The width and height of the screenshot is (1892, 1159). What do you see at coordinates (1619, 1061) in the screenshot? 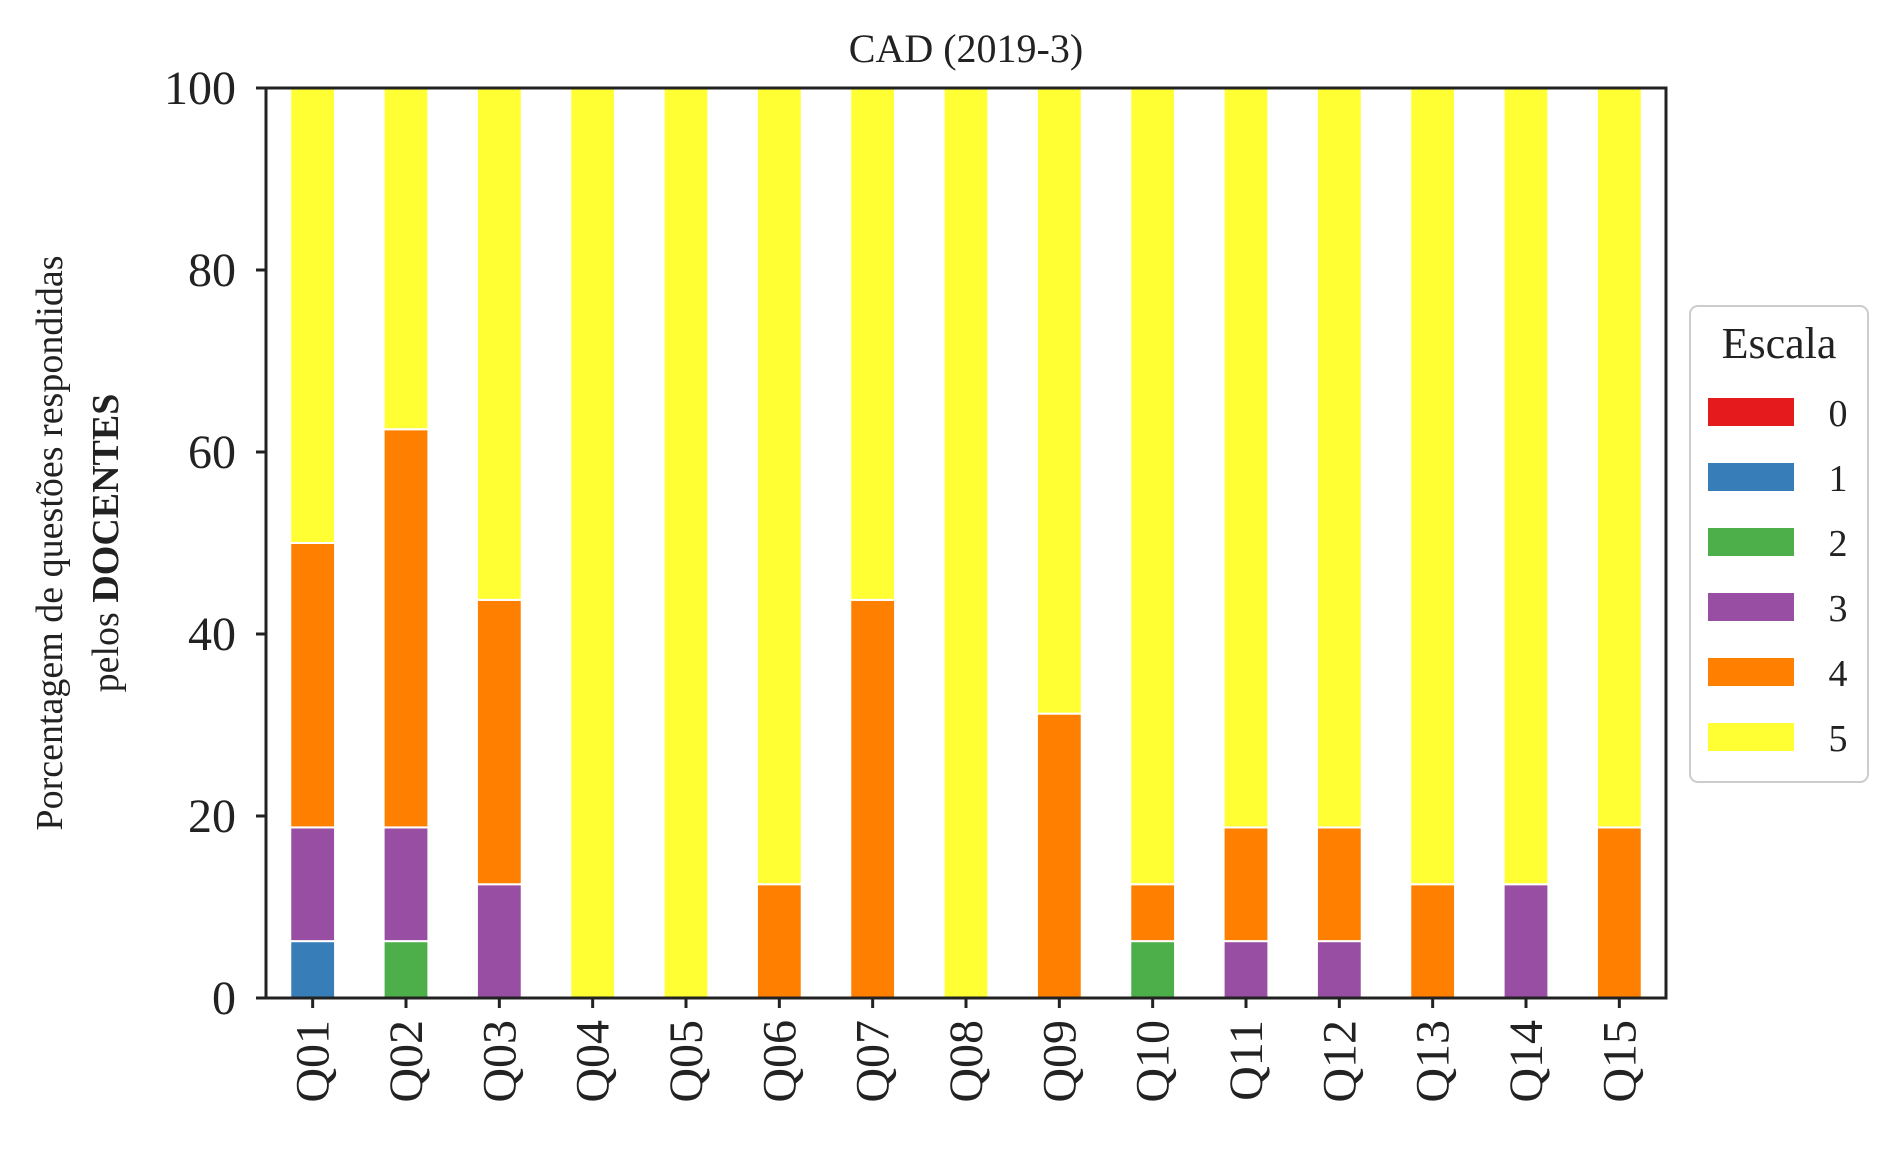
I see `x-tick-label: Q15` at bounding box center [1619, 1061].